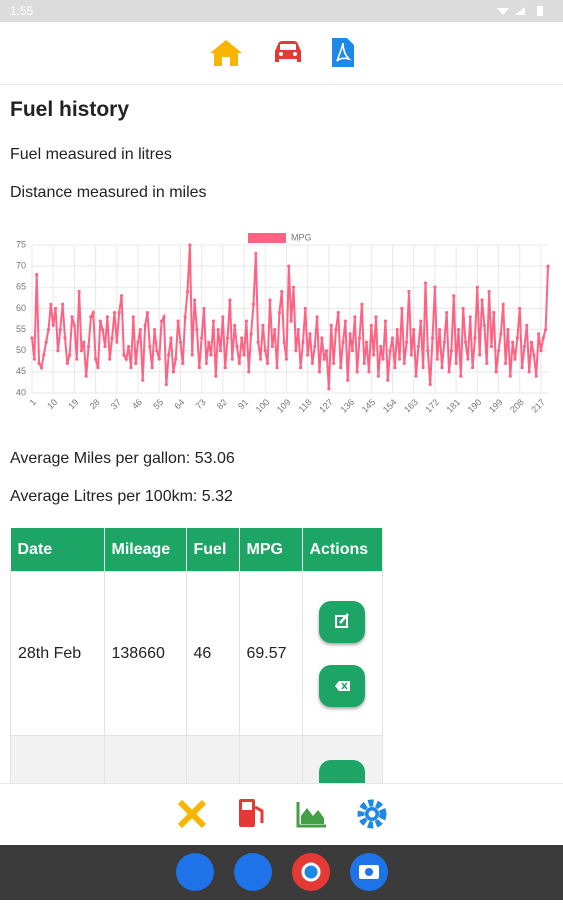 This screenshot has width=563, height=905. I want to click on tools-icon, so click(192, 814).